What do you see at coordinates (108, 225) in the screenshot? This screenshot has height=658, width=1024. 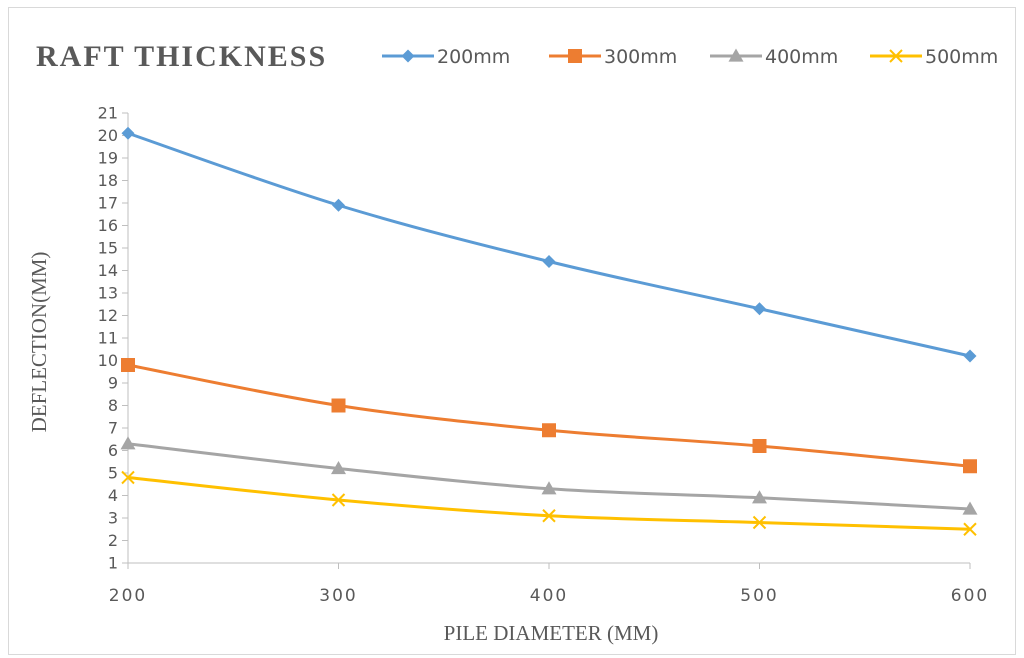 I see `y-tick-label: 16` at bounding box center [108, 225].